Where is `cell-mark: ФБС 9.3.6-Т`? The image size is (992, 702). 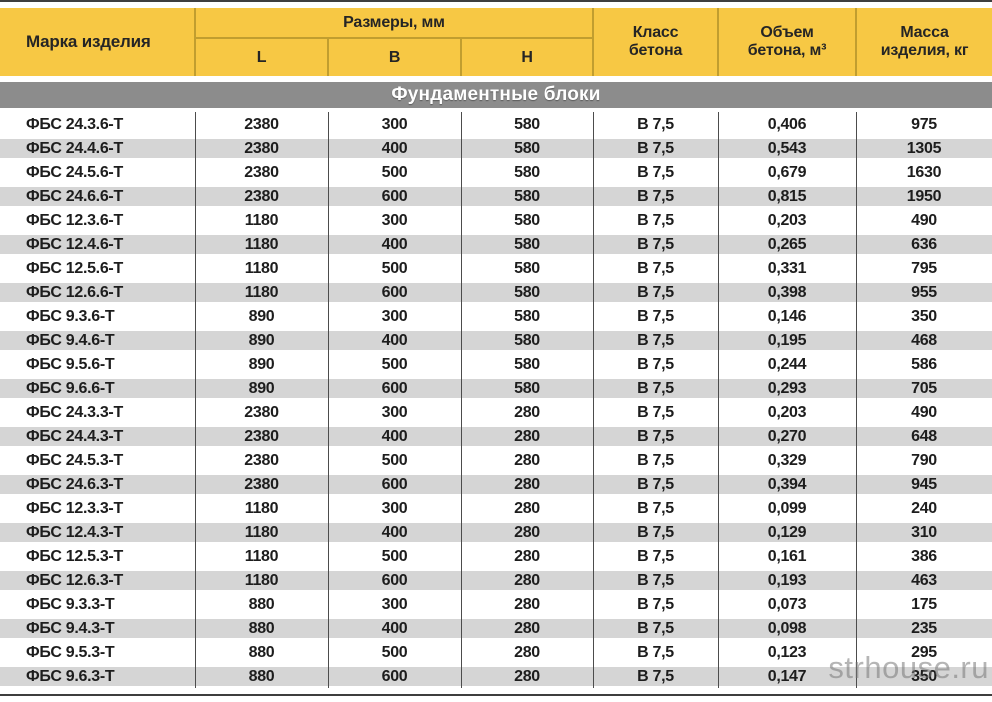
cell-mark: ФБС 9.3.6-Т is located at coordinates (97, 316).